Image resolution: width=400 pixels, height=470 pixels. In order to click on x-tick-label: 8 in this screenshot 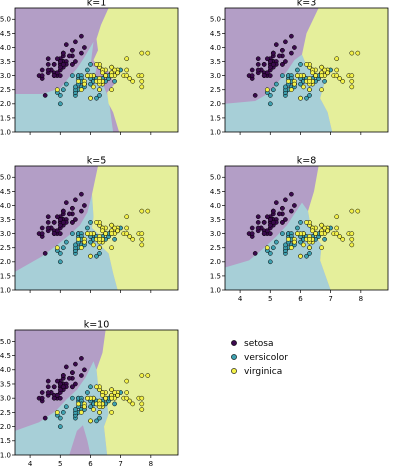, I will do `click(151, 464)`.